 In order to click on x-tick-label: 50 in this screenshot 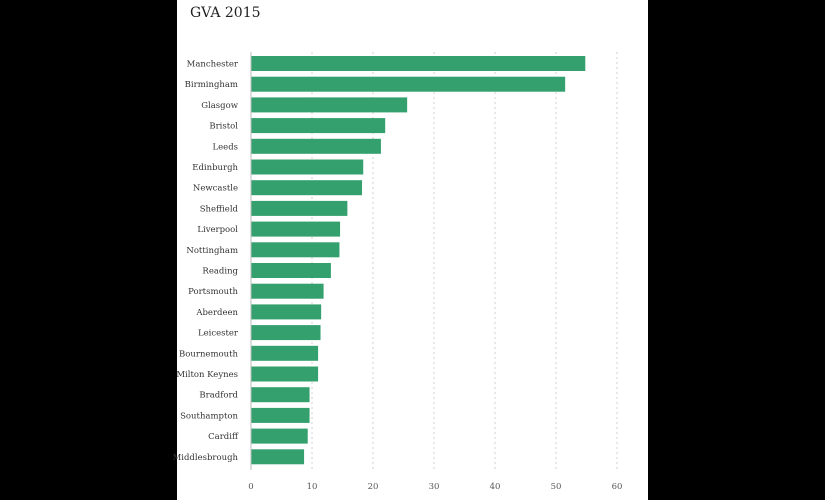, I will do `click(556, 487)`.